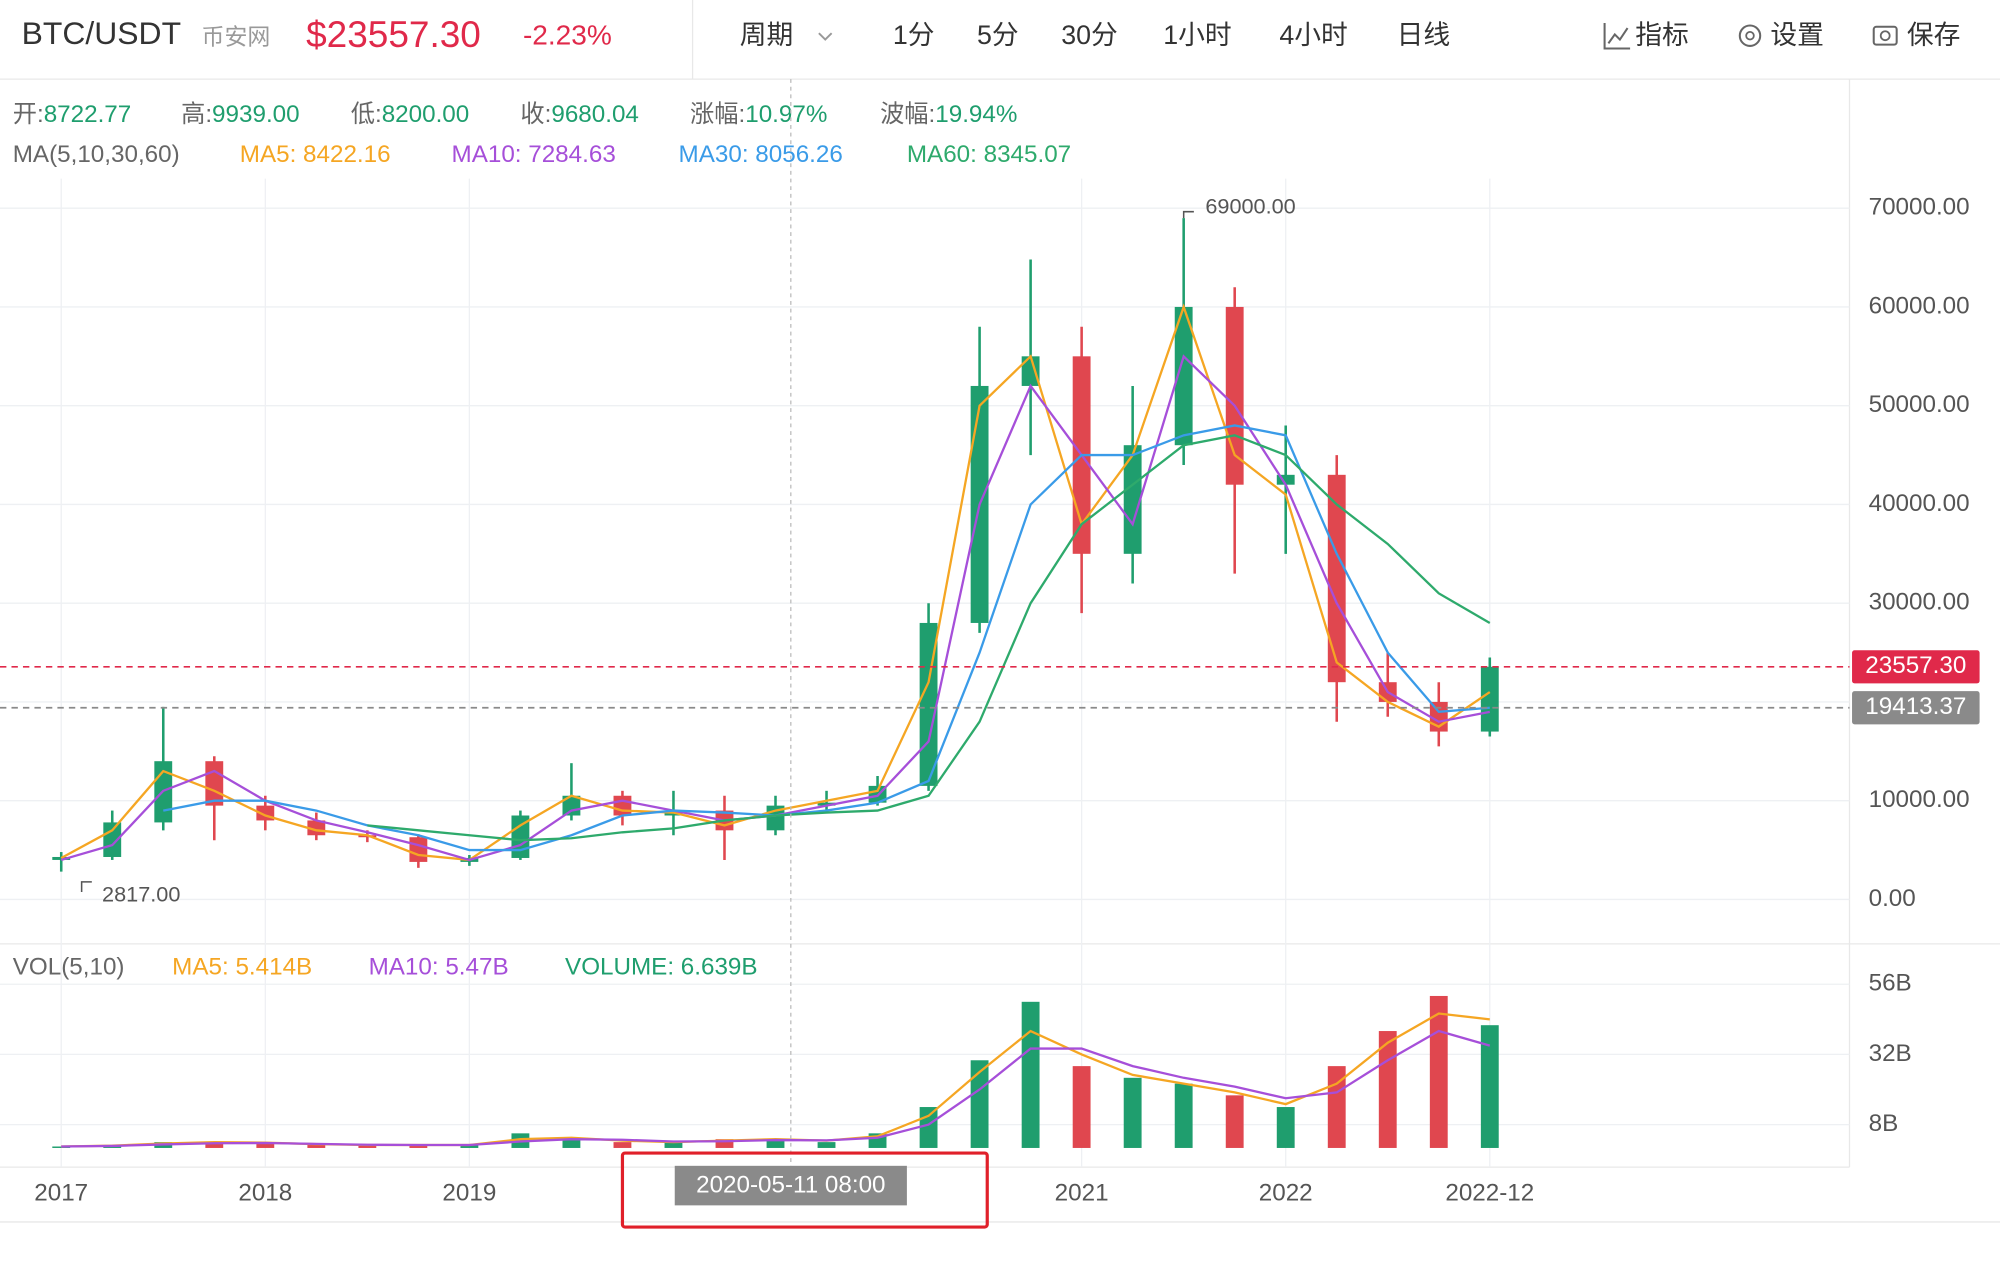 This screenshot has width=2000, height=1281. I want to click on crosshair-box, so click(790, 1185).